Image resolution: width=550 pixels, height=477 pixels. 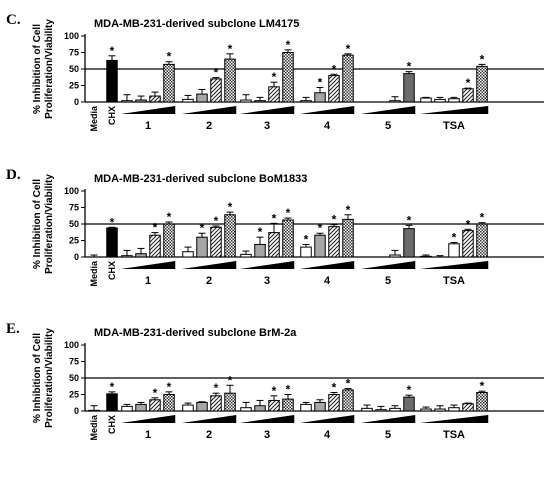 What do you see at coordinates (388, 281) in the screenshot?
I see `group-label: 5` at bounding box center [388, 281].